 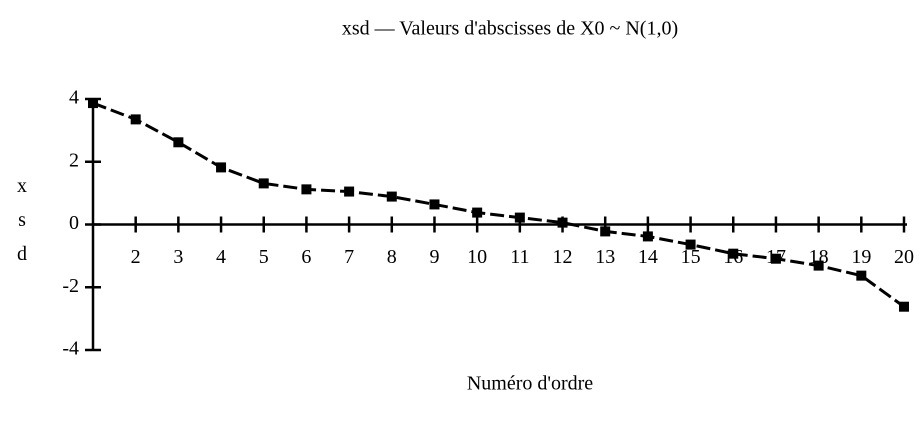 What do you see at coordinates (74, 223) in the screenshot?
I see `y-tick-label: 0` at bounding box center [74, 223].